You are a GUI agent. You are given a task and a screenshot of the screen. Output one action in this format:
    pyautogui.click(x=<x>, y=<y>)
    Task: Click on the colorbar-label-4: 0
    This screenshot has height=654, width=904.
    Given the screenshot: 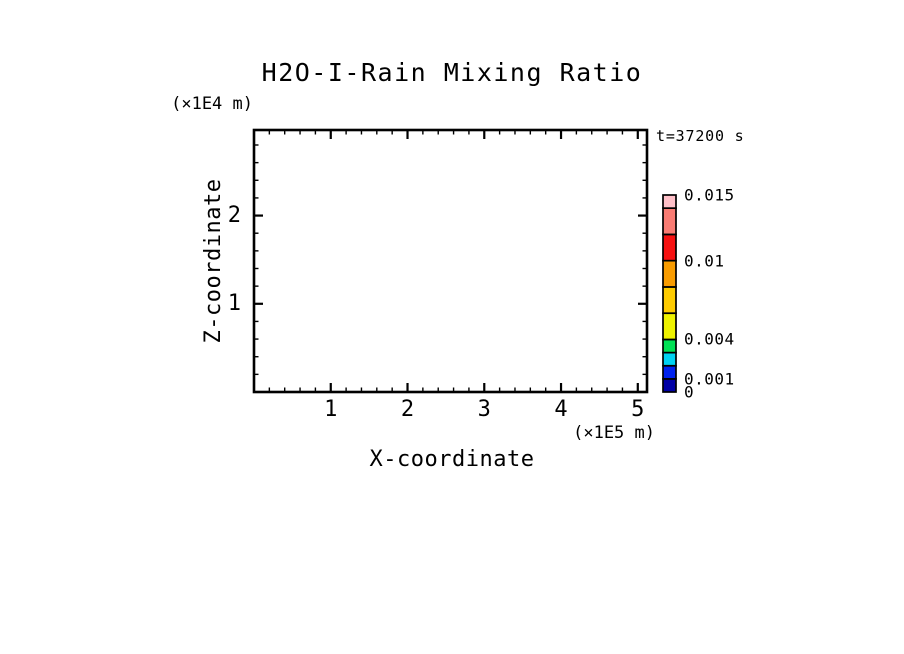 What is the action you would take?
    pyautogui.click(x=689, y=392)
    